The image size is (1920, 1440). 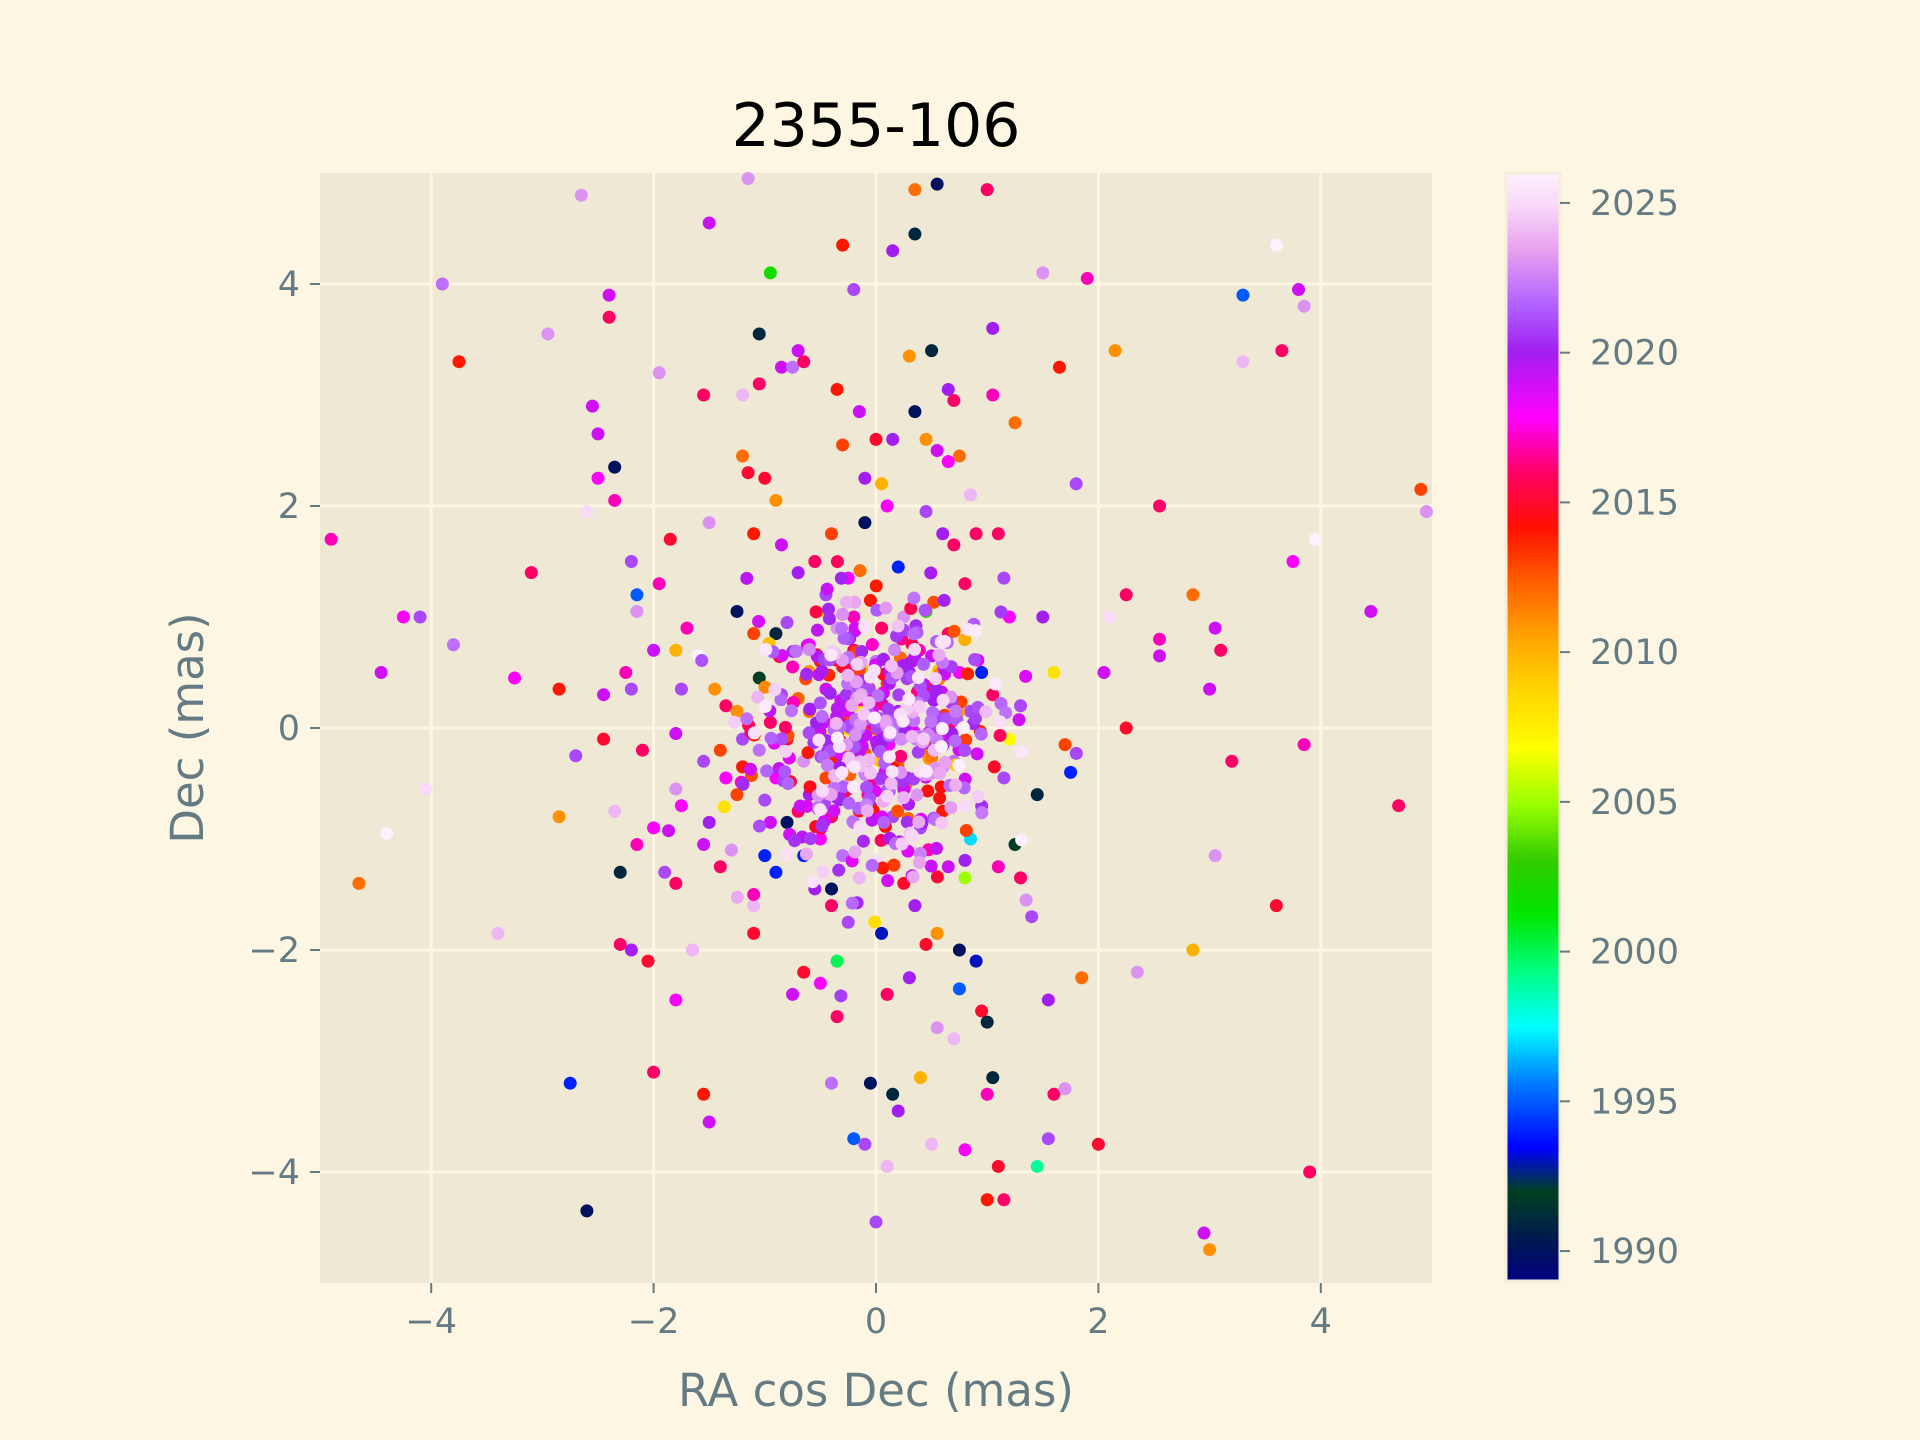 What do you see at coordinates (1634, 354) in the screenshot?
I see `colorbar-tick-label: 2020` at bounding box center [1634, 354].